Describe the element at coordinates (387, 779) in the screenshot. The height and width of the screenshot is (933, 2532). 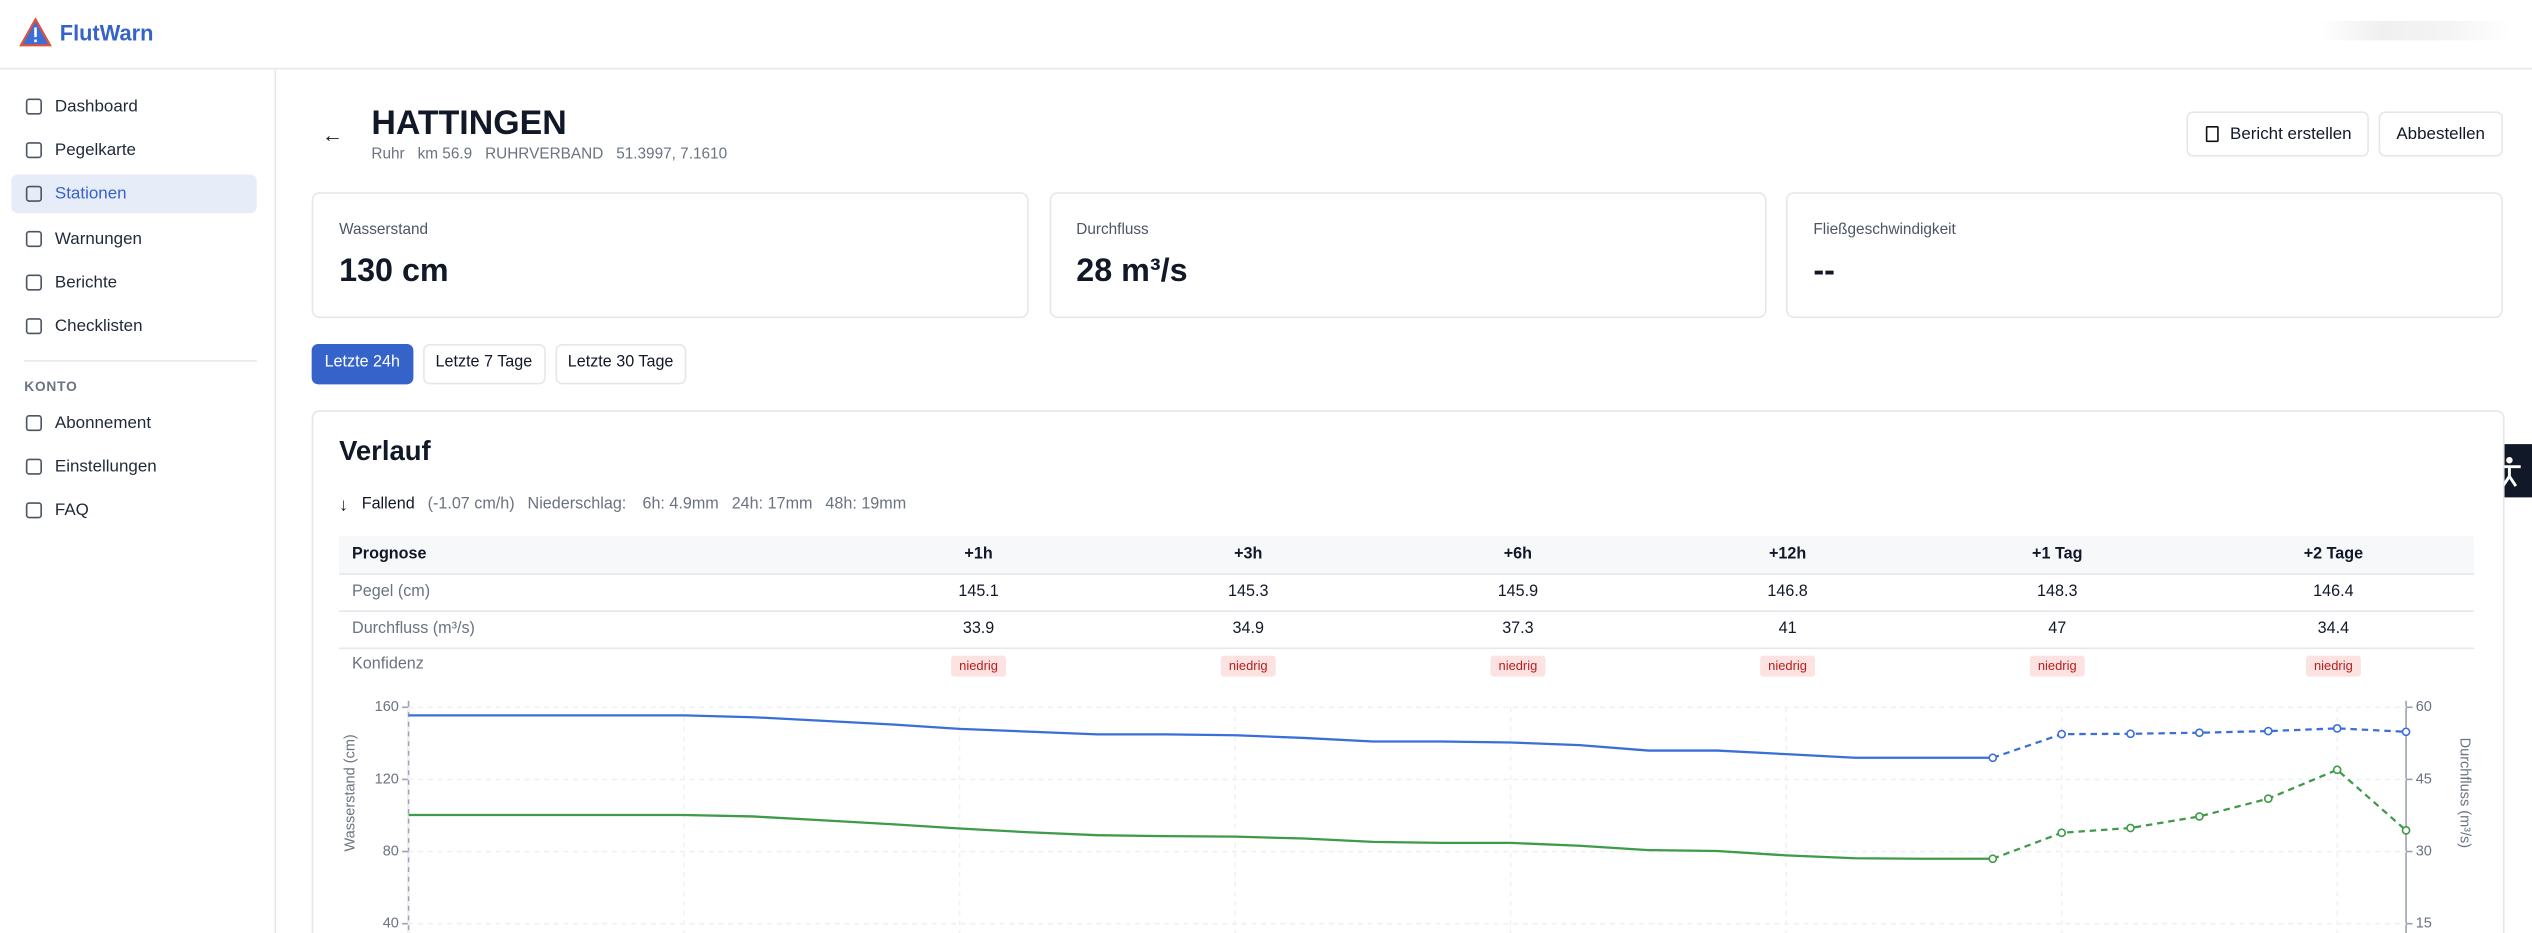
I see `y-tick-label: 120` at that location.